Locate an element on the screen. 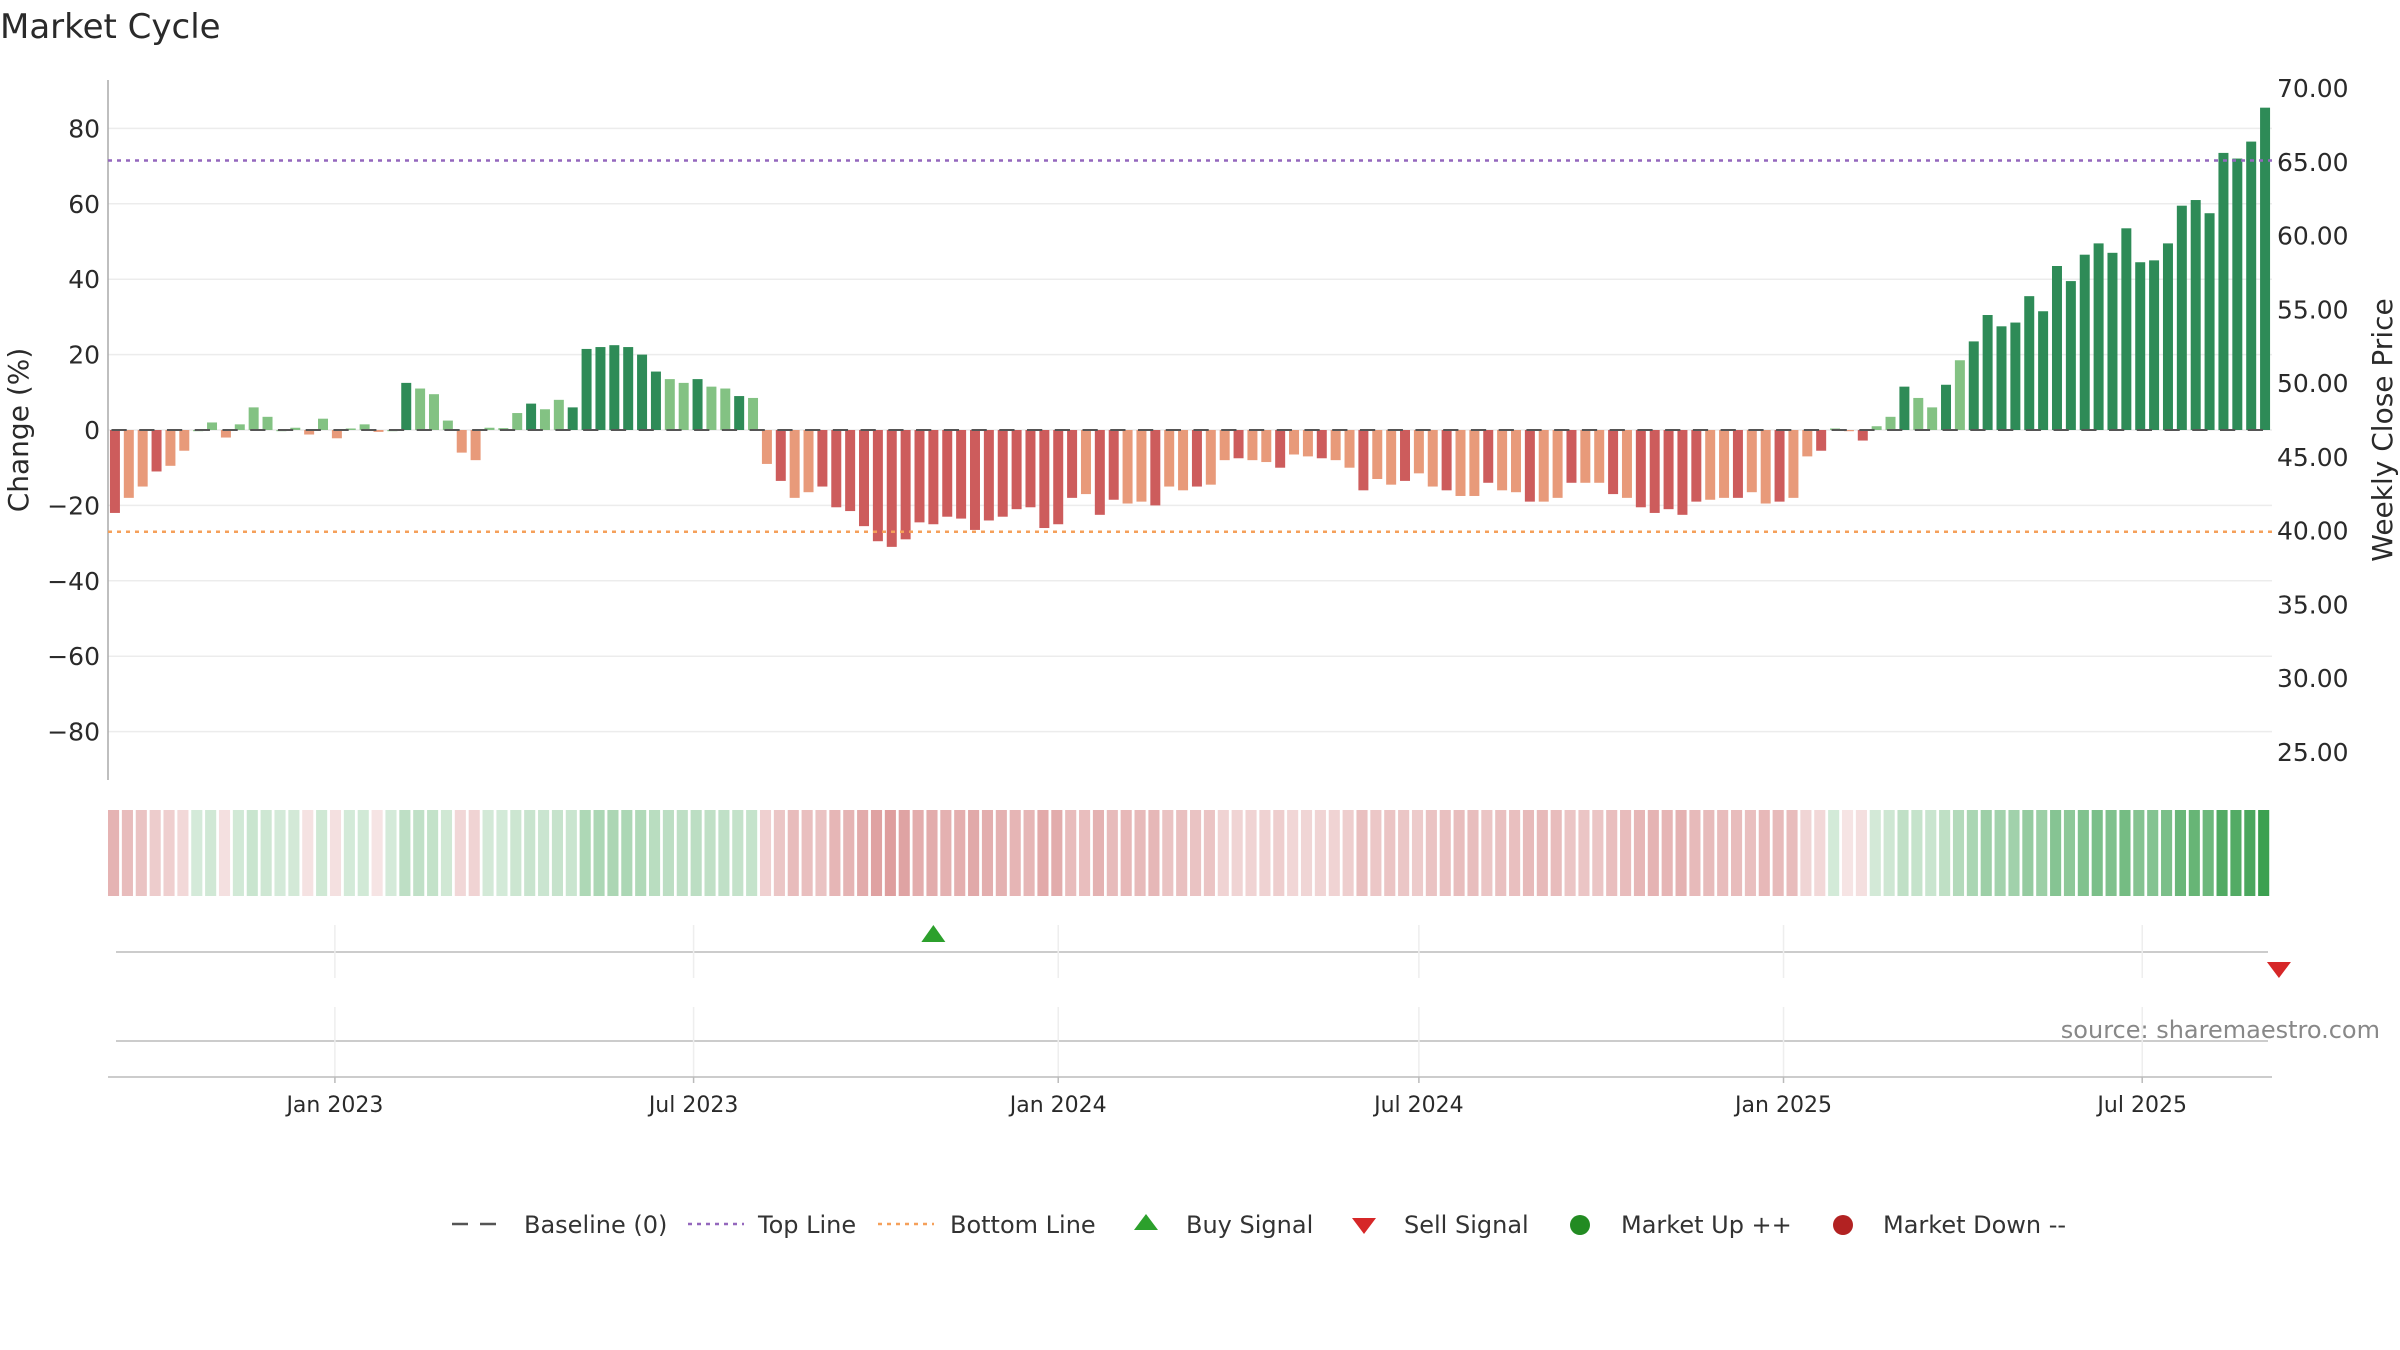  left-y-tick-labels: 80 60 40 20 0 −20 −40 −60 −80 is located at coordinates (73, 430).